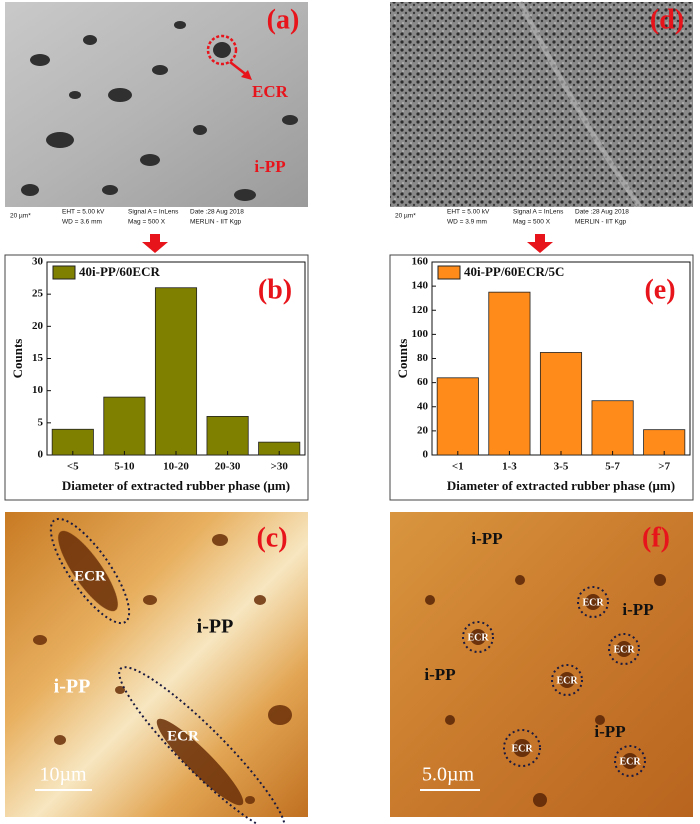  I want to click on x-tick-label: 5-10, so click(124, 467).